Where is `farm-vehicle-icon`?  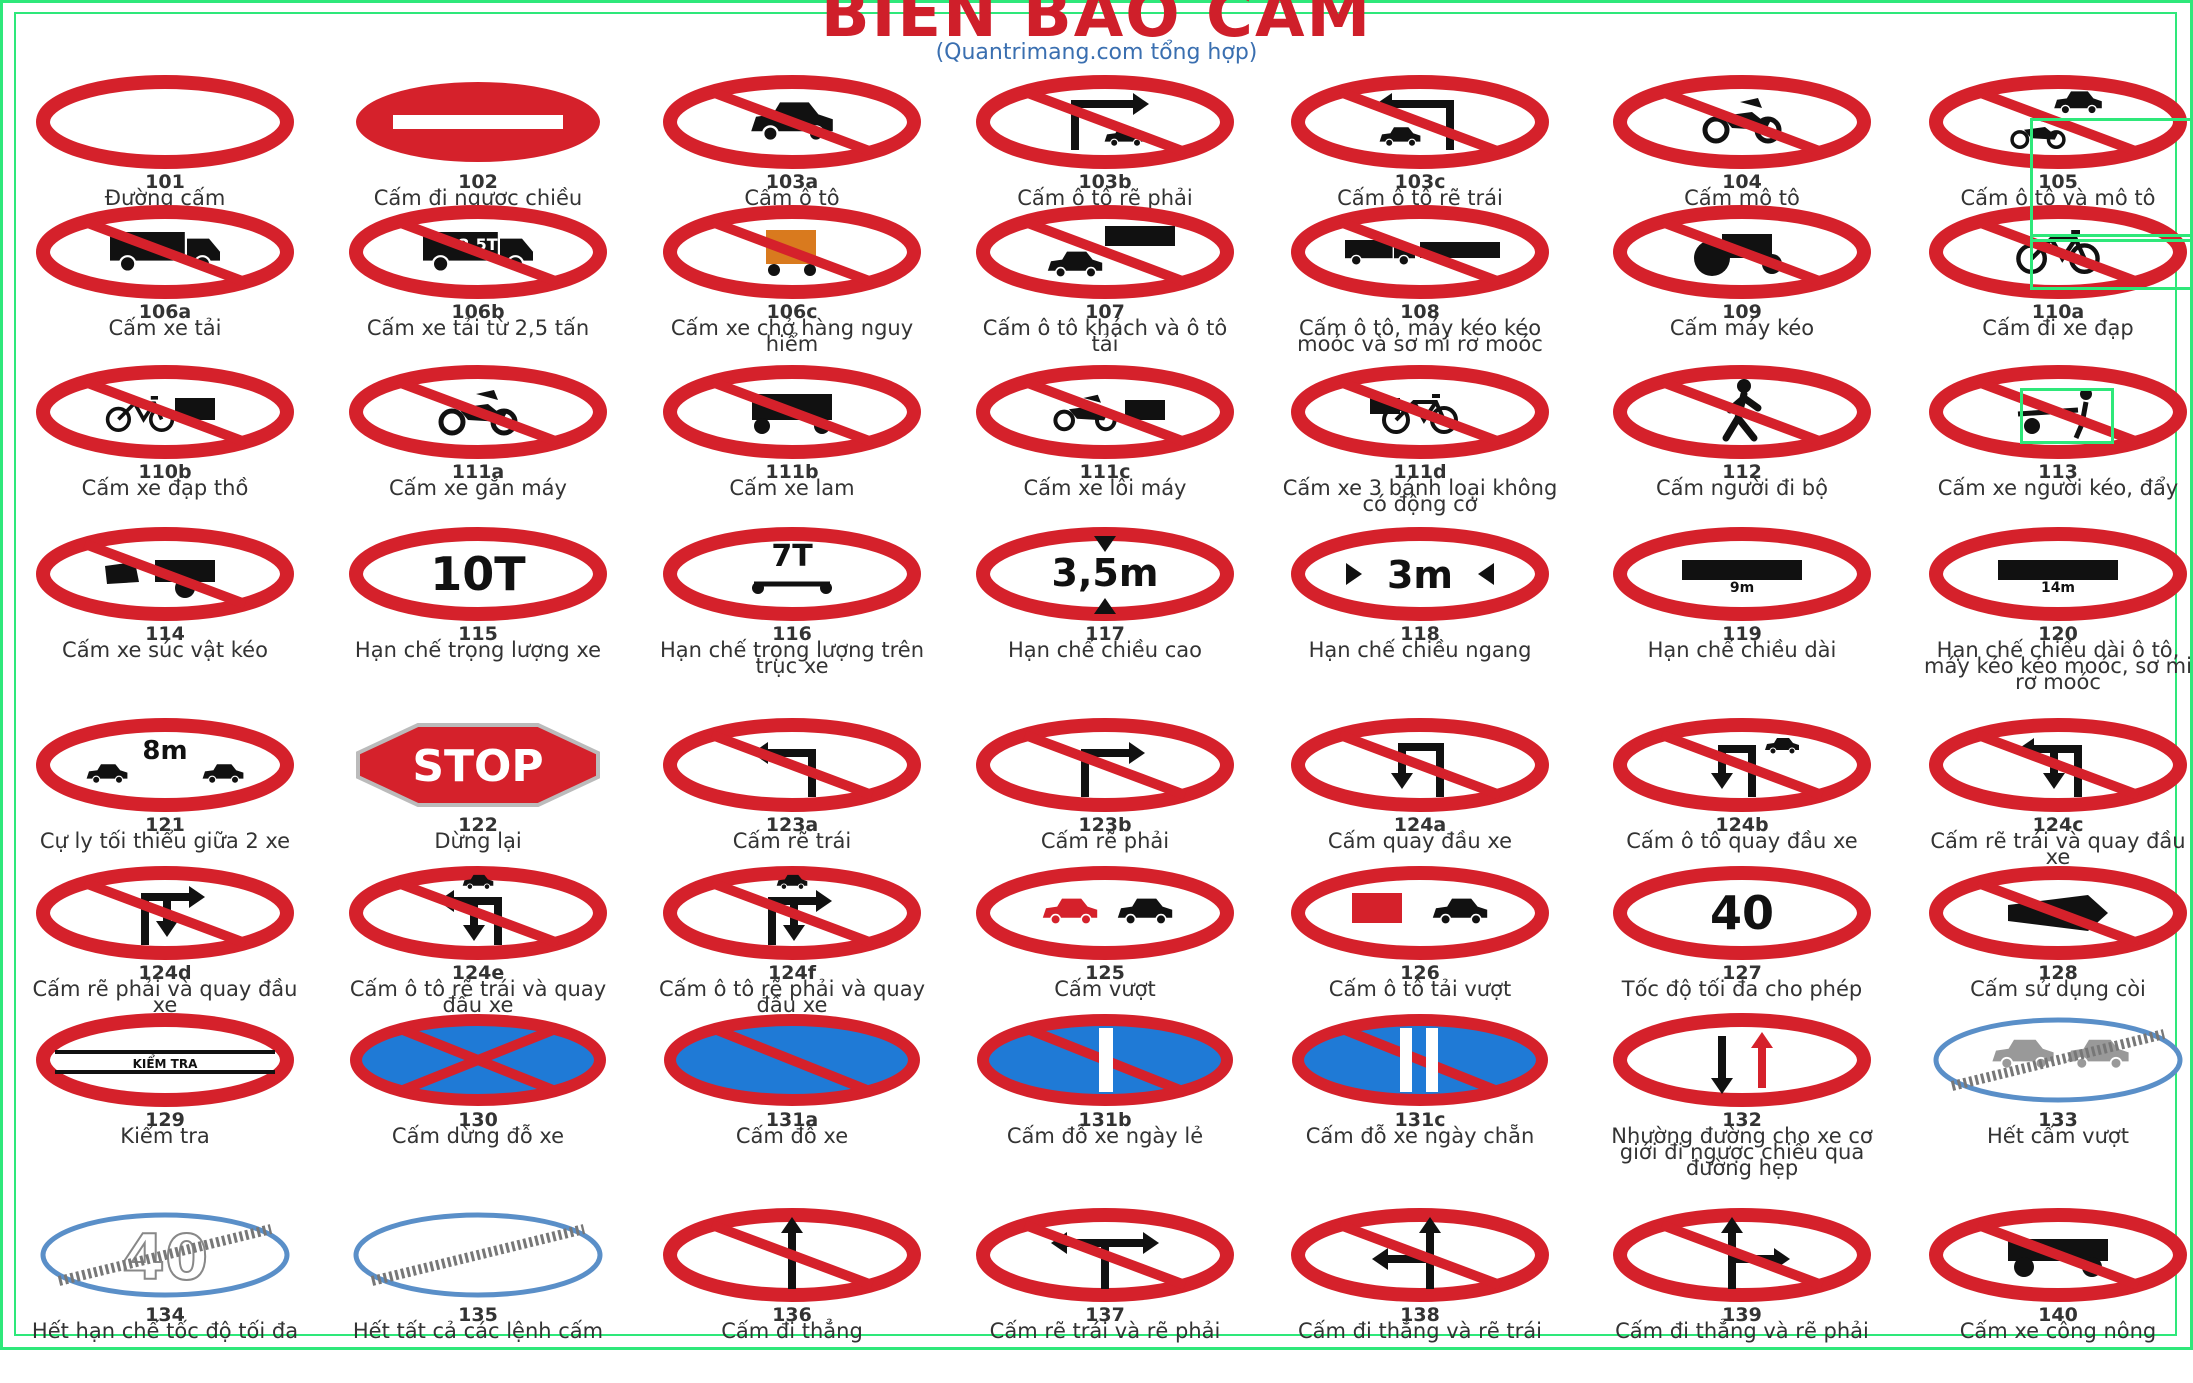 farm-vehicle-icon is located at coordinates (2058, 1255).